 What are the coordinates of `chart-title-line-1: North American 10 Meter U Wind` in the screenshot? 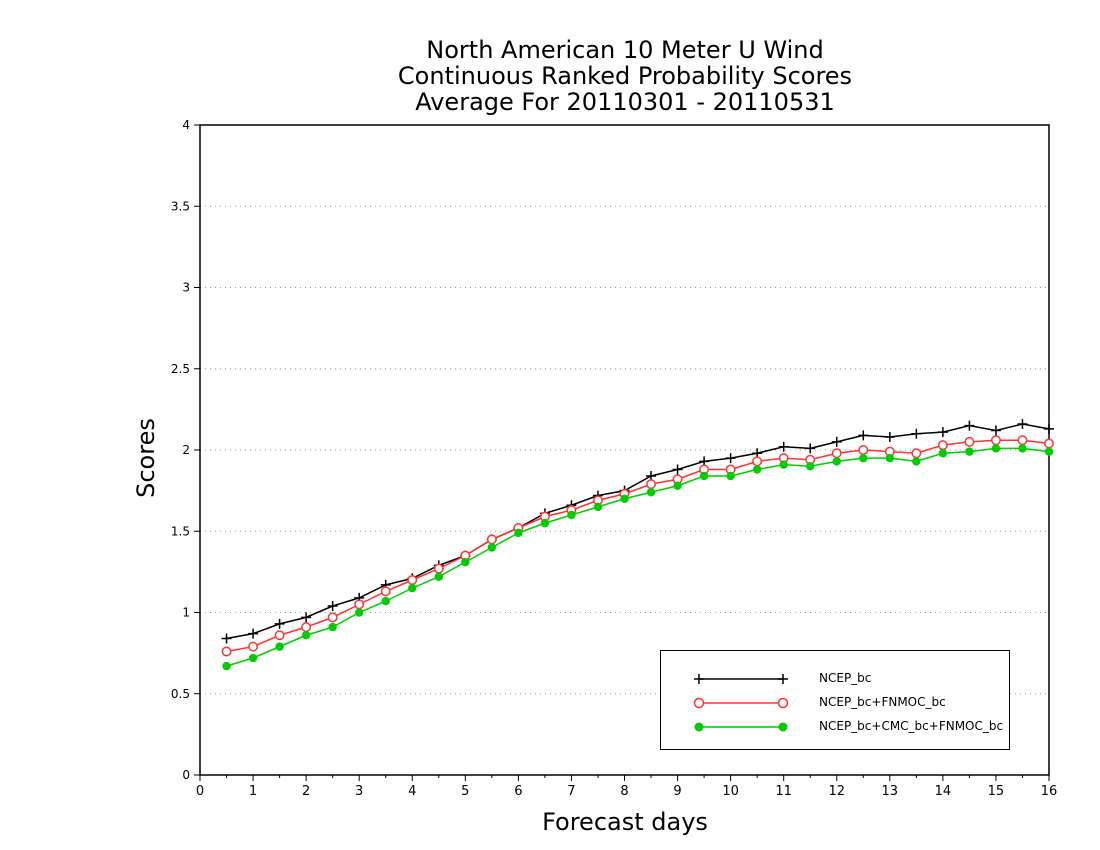 It's located at (625, 50).